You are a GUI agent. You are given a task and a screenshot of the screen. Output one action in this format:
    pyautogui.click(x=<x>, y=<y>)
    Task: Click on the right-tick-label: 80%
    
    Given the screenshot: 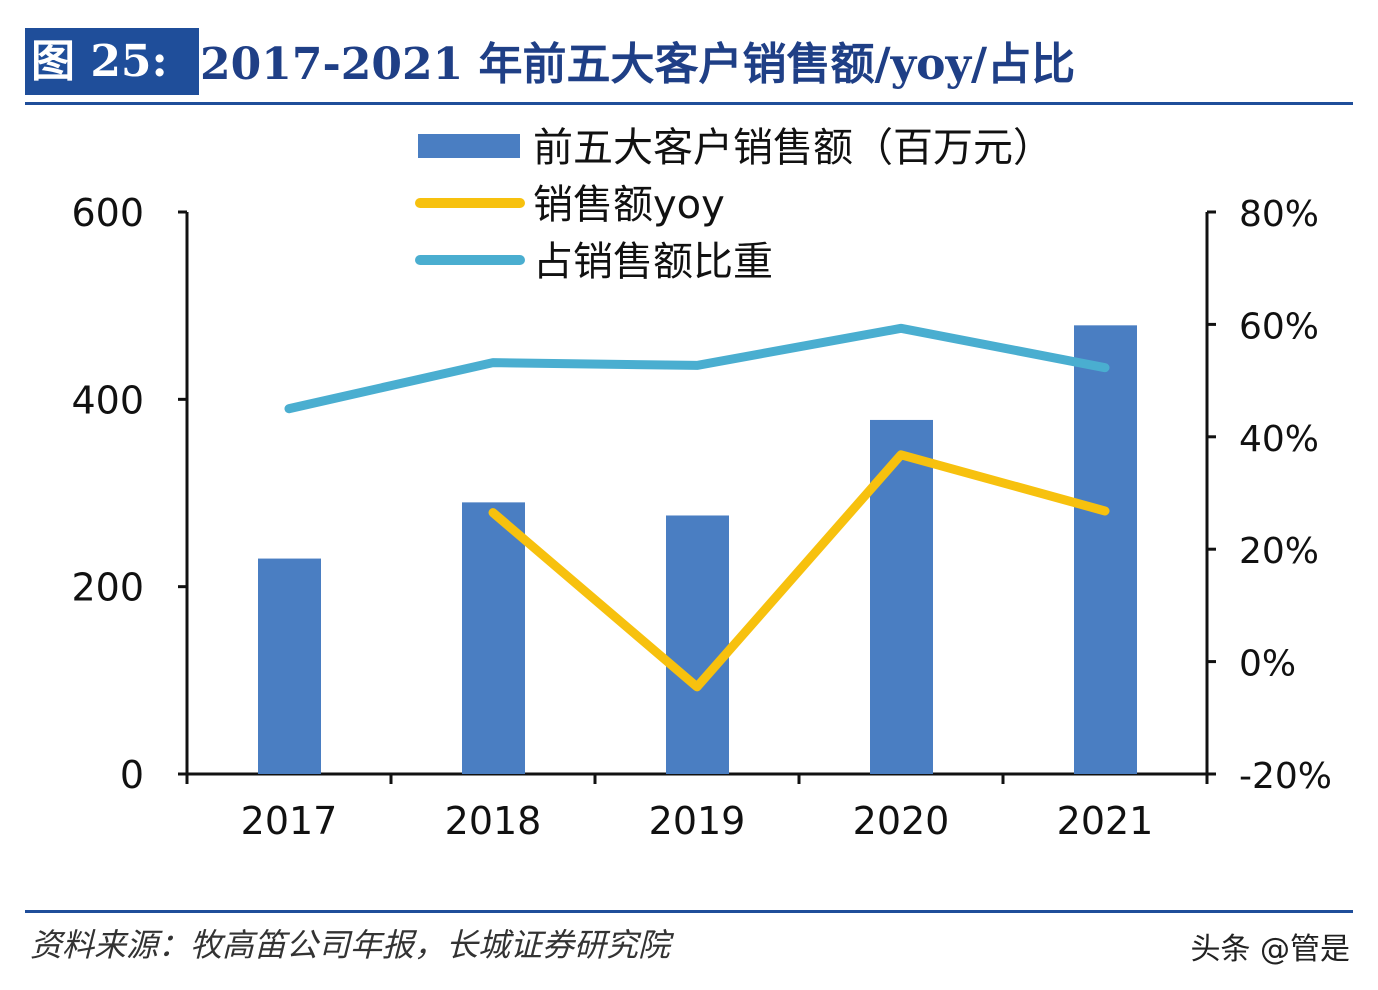 What is the action you would take?
    pyautogui.click(x=1279, y=214)
    